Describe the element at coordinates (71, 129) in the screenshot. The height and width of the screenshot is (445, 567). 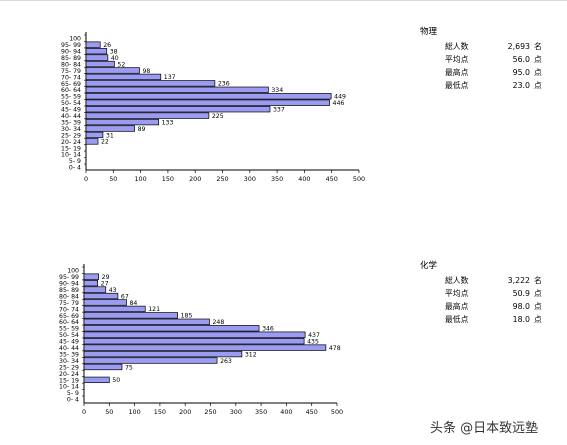
I see `chart-1-category-label: 30- 34` at that location.